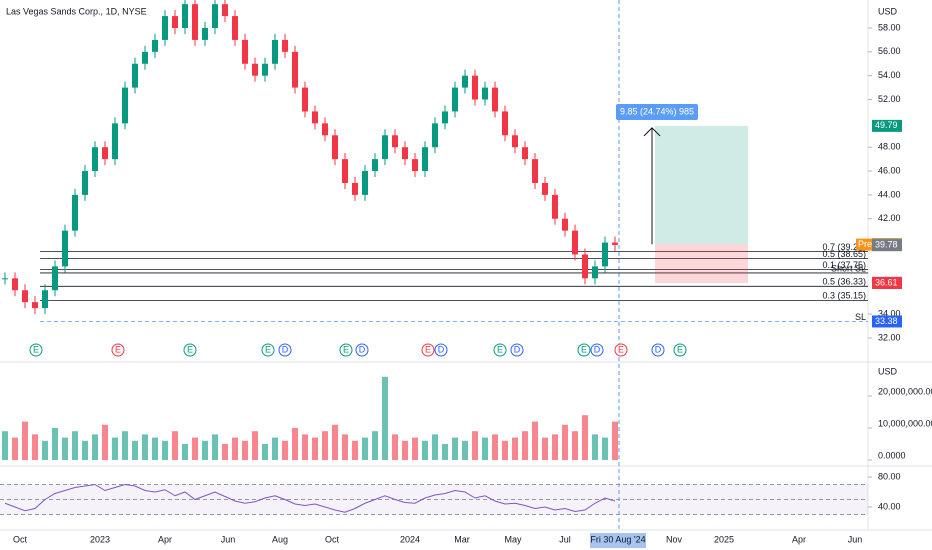 The height and width of the screenshot is (550, 932). Describe the element at coordinates (228, 539) in the screenshot. I see `x-tick-label: Jun` at that location.